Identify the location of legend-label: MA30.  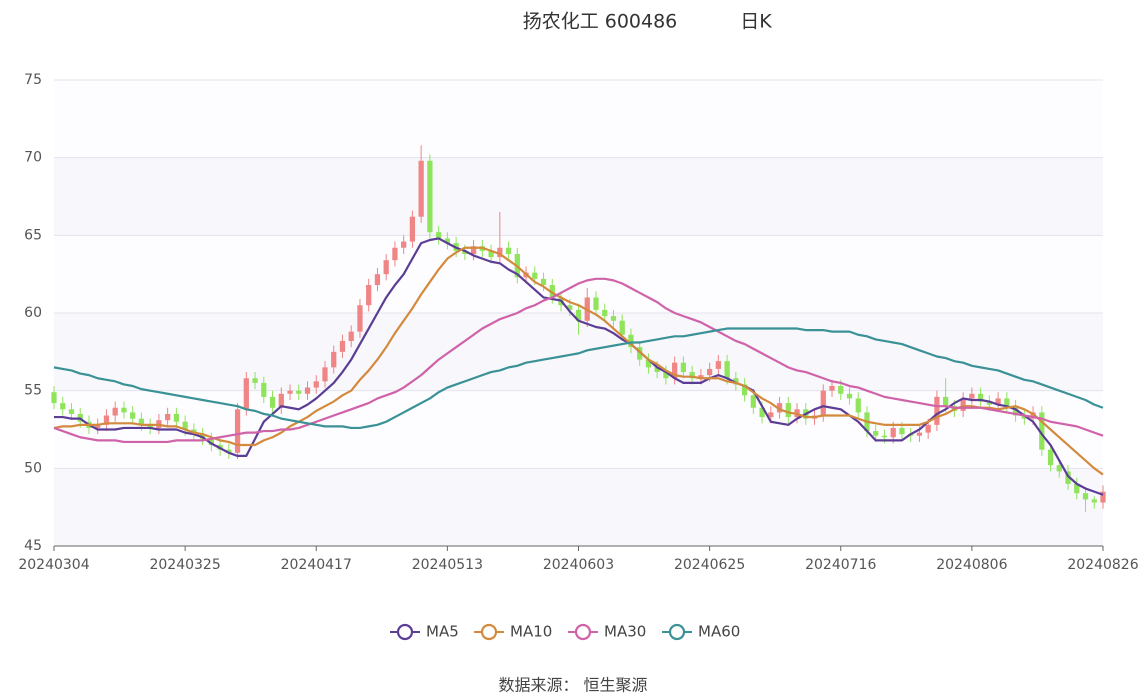
(625, 632).